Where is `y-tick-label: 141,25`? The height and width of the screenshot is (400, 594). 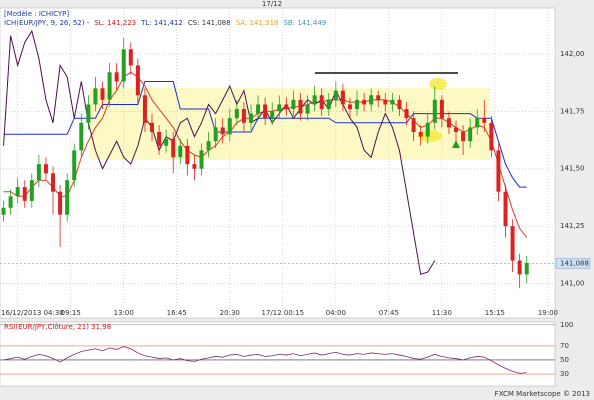
y-tick-label: 141,25 is located at coordinates (572, 226).